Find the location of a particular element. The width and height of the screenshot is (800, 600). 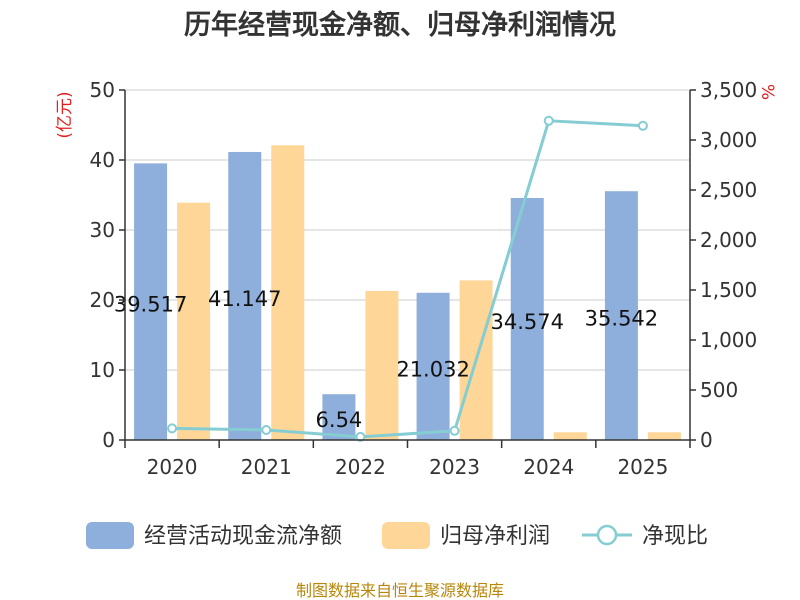

source-note: 制图数据来自恒生聚源数据库 is located at coordinates (400, 590).